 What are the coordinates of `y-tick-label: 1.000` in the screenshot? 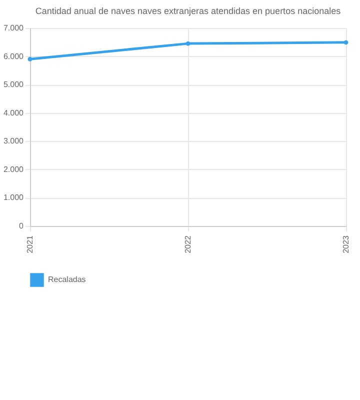 It's located at (13, 197).